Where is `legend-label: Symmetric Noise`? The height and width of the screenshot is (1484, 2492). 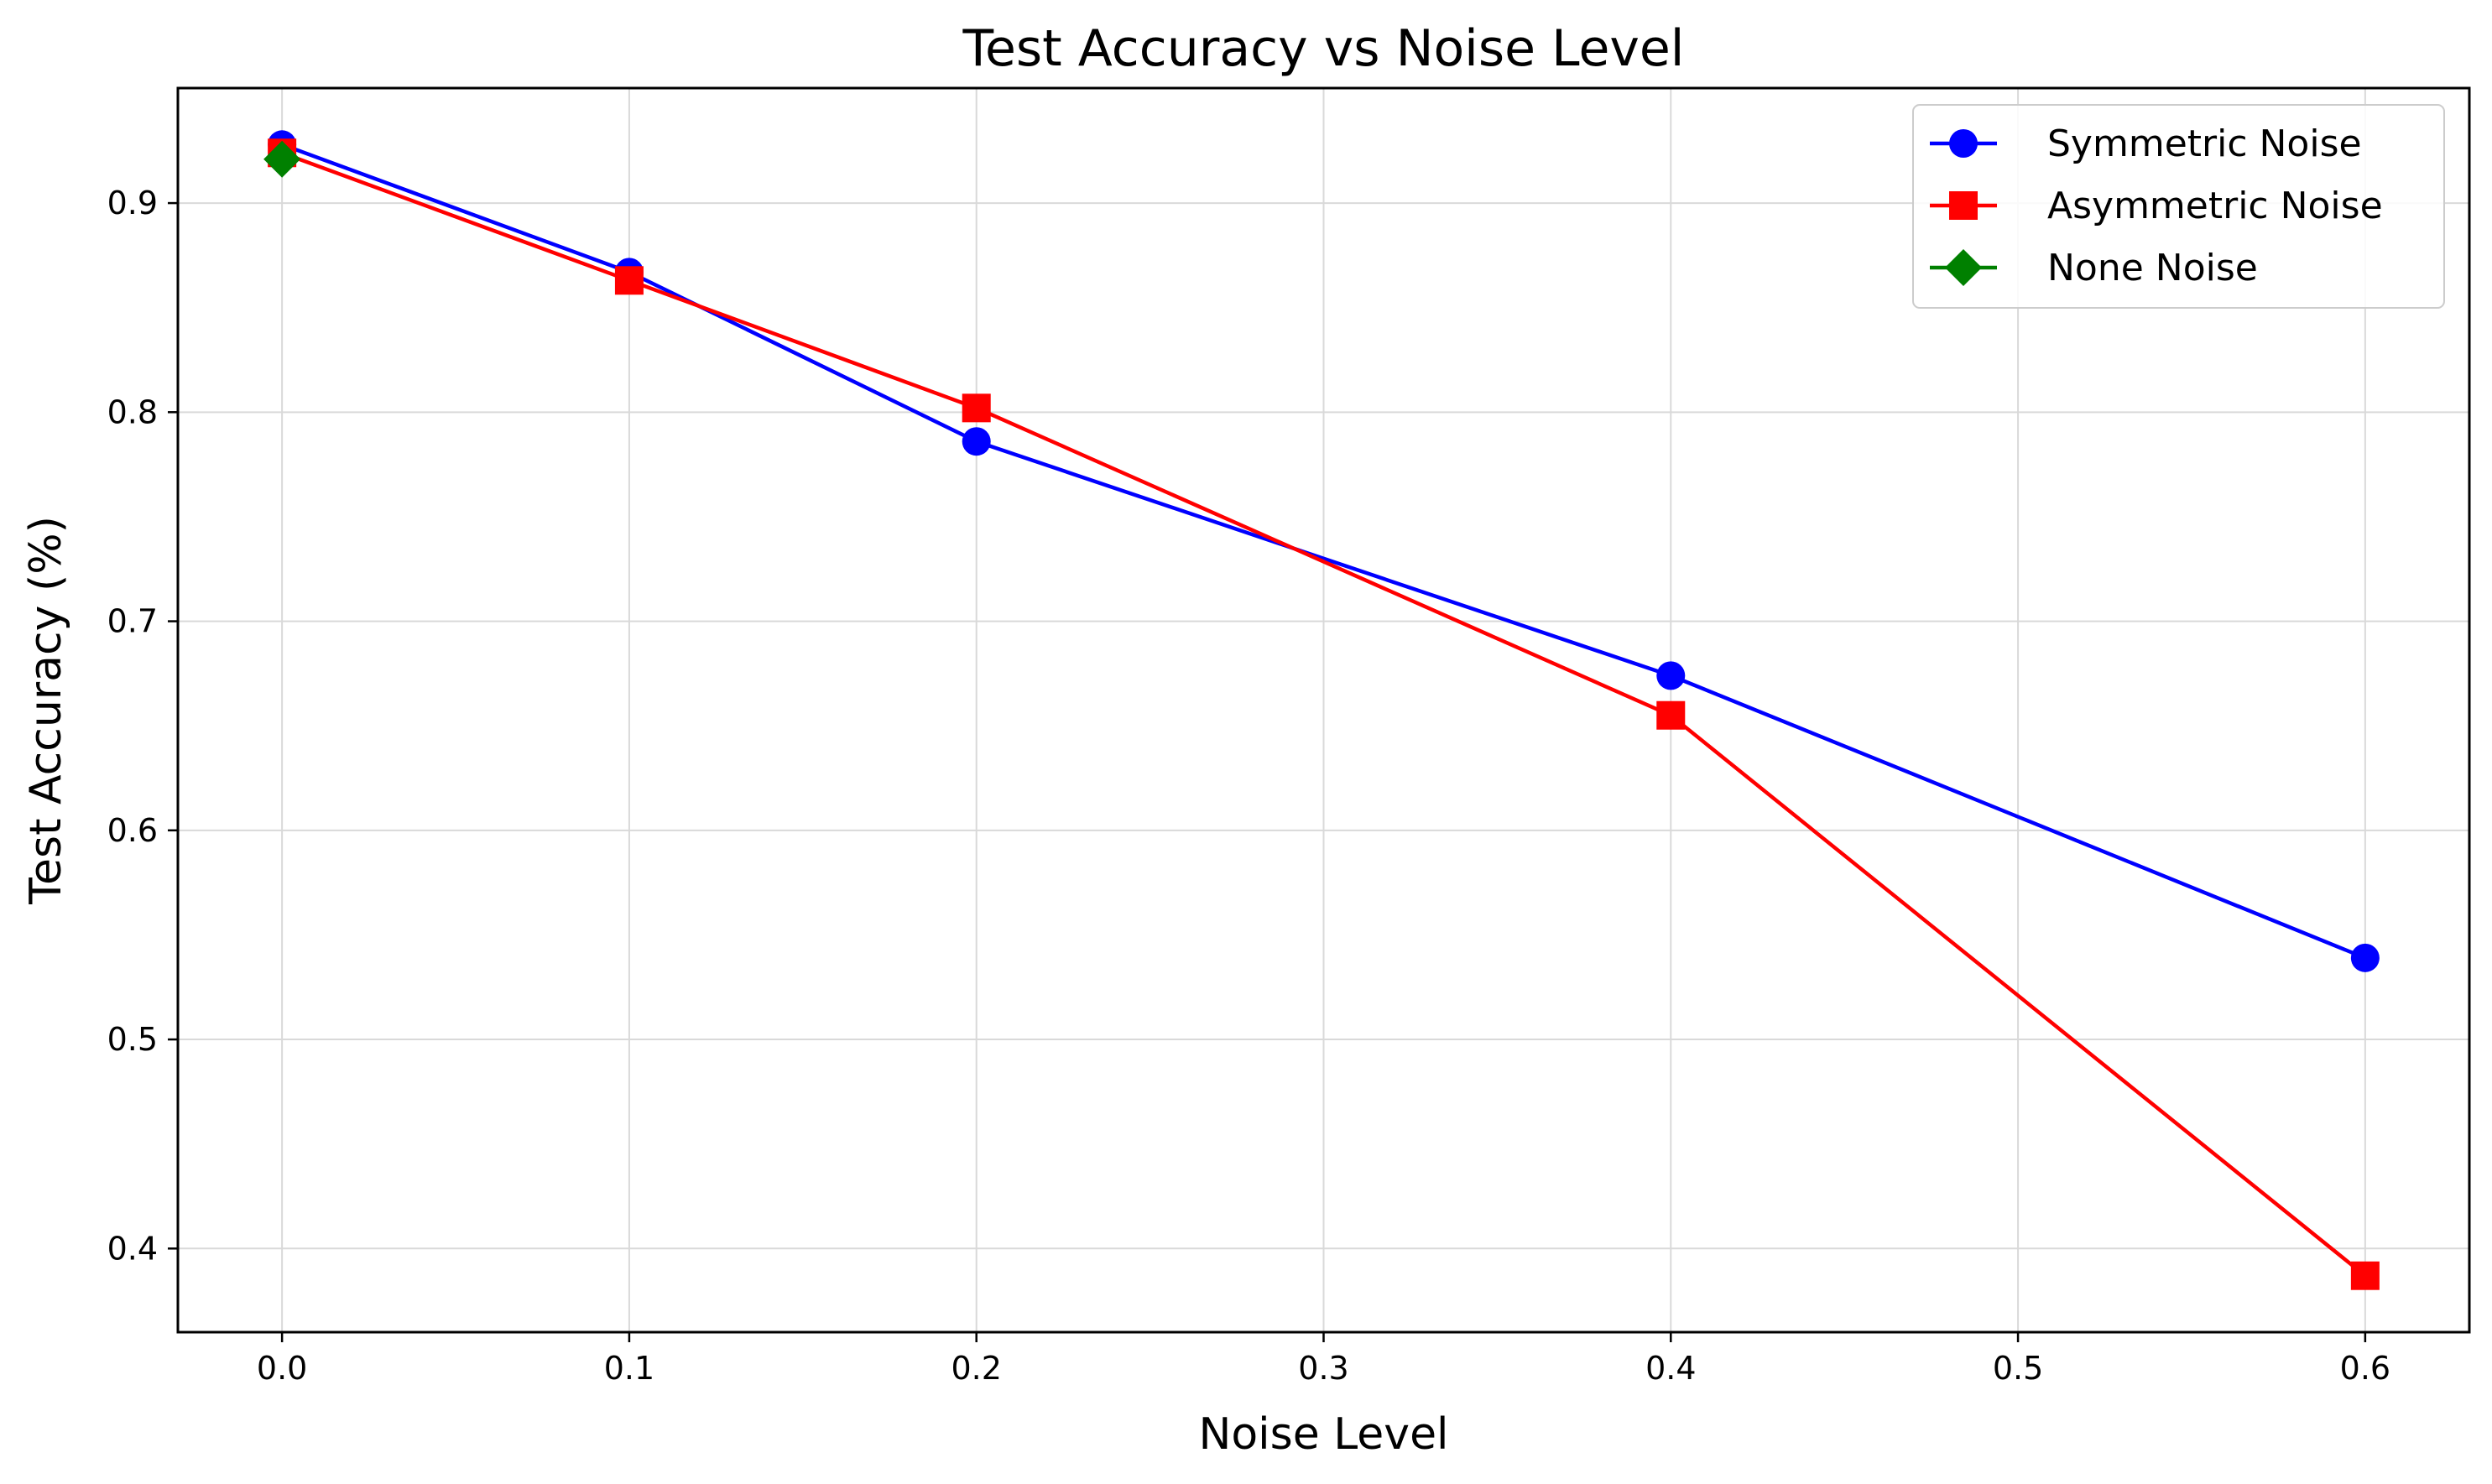
legend-label: Symmetric Noise is located at coordinates (2204, 143).